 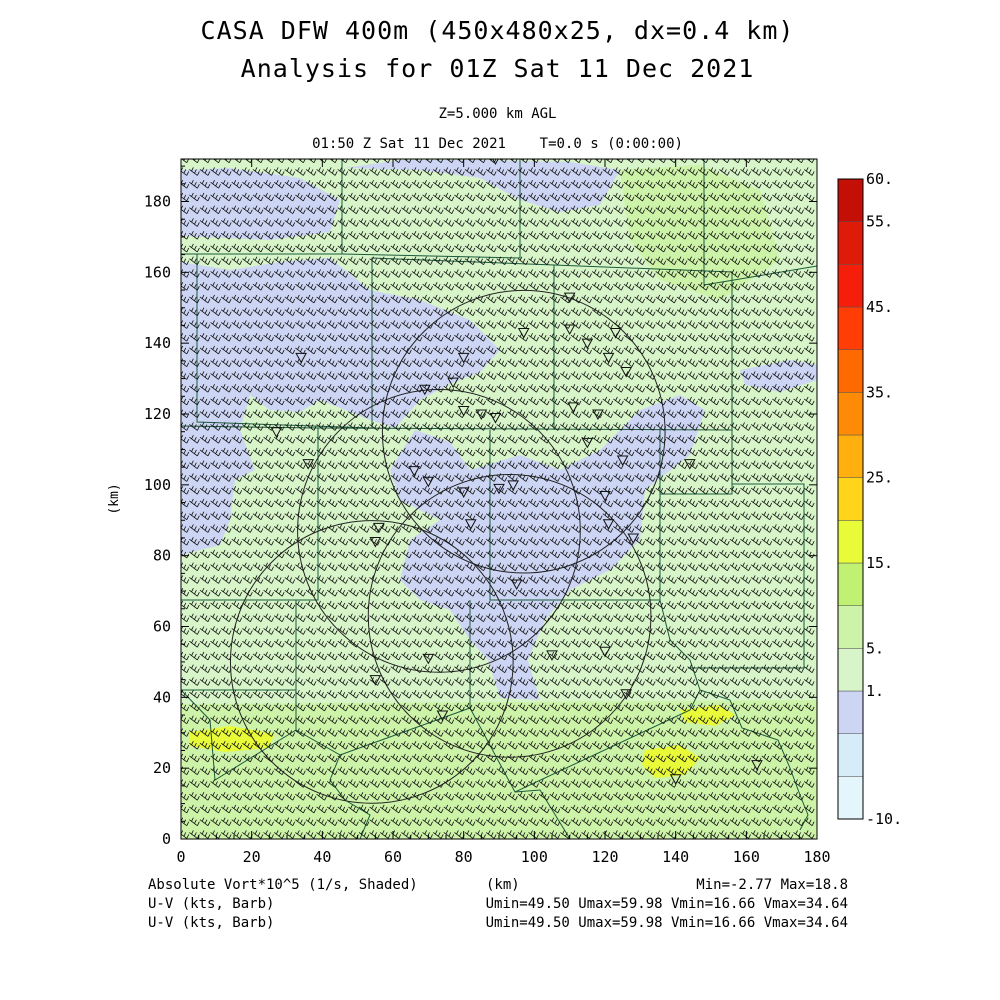 What do you see at coordinates (850, 499) in the screenshot?
I see `colorbar-swatch` at bounding box center [850, 499].